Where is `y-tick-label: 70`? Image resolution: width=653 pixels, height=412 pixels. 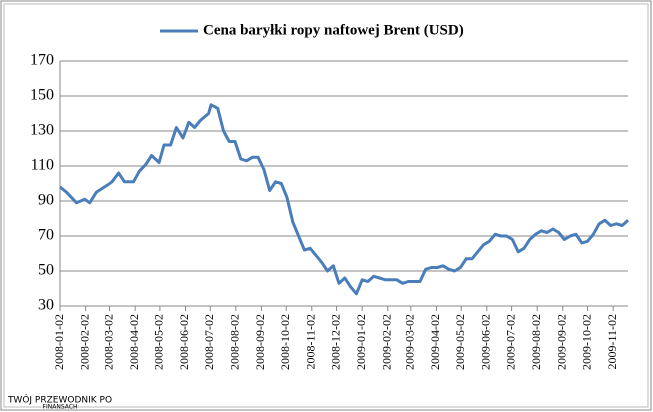 y-tick-label: 70 is located at coordinates (46, 235).